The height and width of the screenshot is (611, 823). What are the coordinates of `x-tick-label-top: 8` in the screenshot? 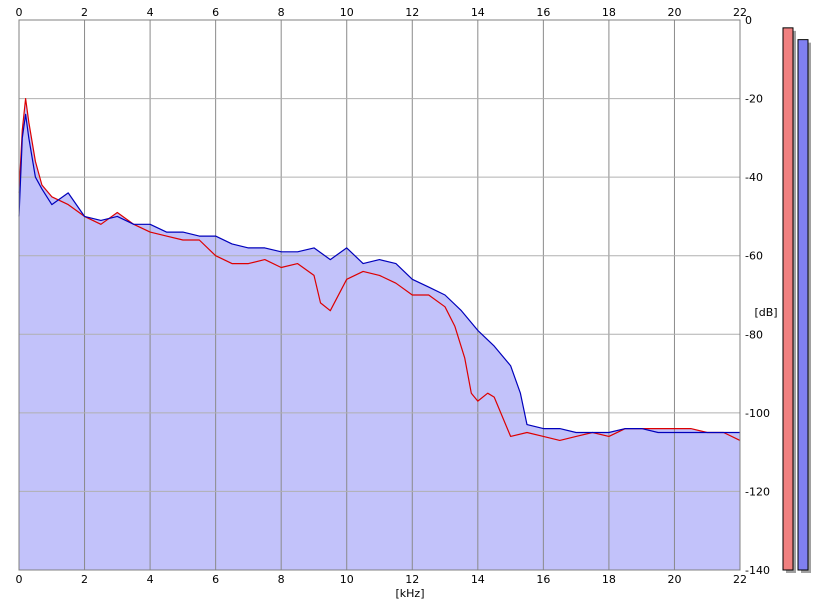 It's located at (281, 12).